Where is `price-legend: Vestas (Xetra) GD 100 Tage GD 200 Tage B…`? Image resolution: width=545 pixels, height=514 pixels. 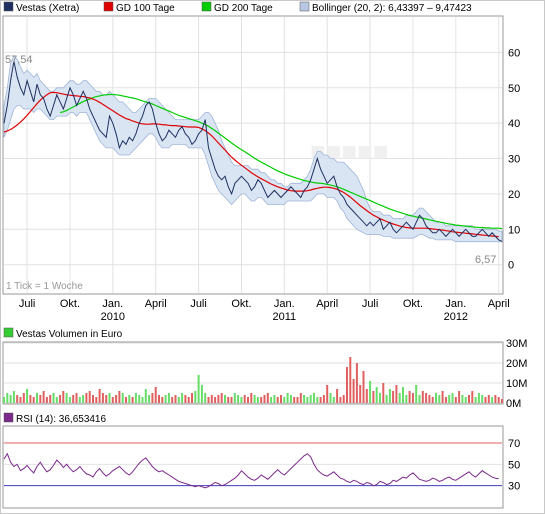 price-legend: Vestas (Xetra) GD 100 Tage GD 200 Tage B… is located at coordinates (237, 7).